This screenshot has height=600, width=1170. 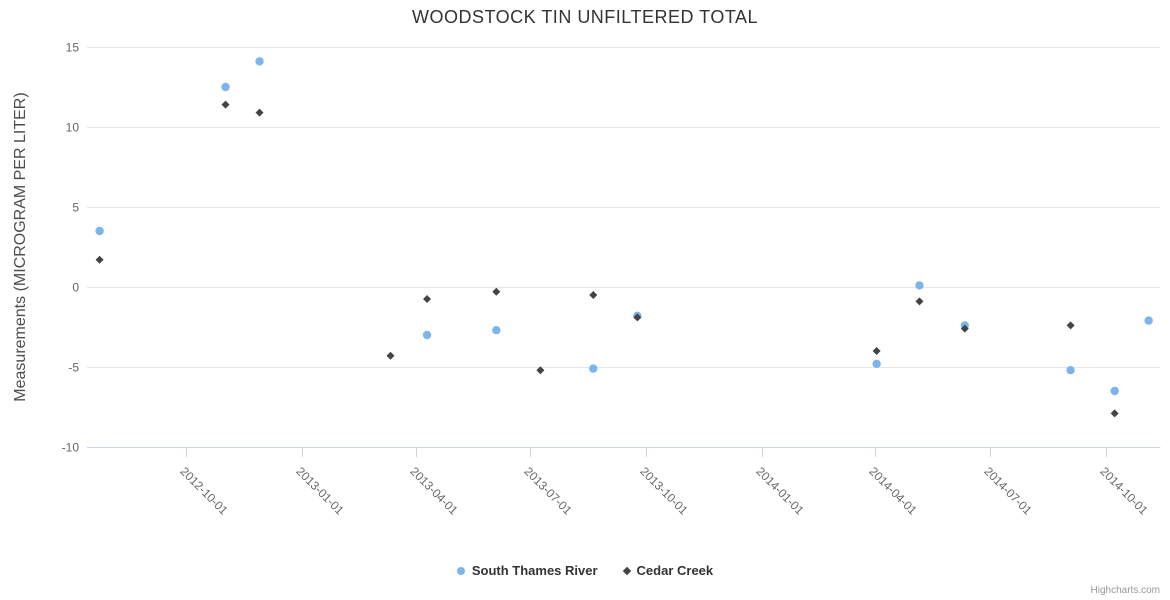 I want to click on y-axis-title: Measurements (MICROGRAM PER LITER), so click(x=20, y=247).